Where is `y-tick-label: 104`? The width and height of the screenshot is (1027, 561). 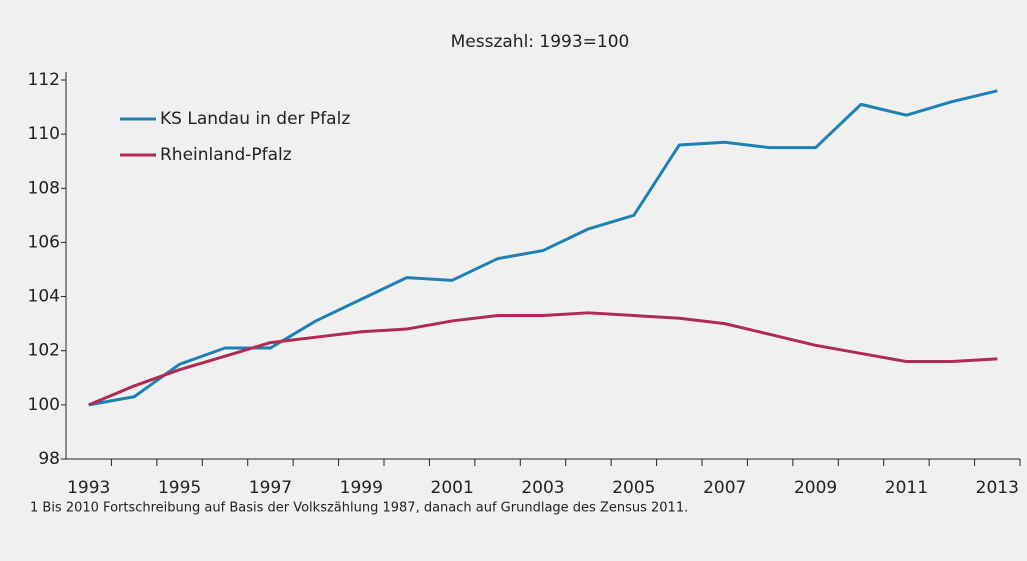 y-tick-label: 104 is located at coordinates (44, 297).